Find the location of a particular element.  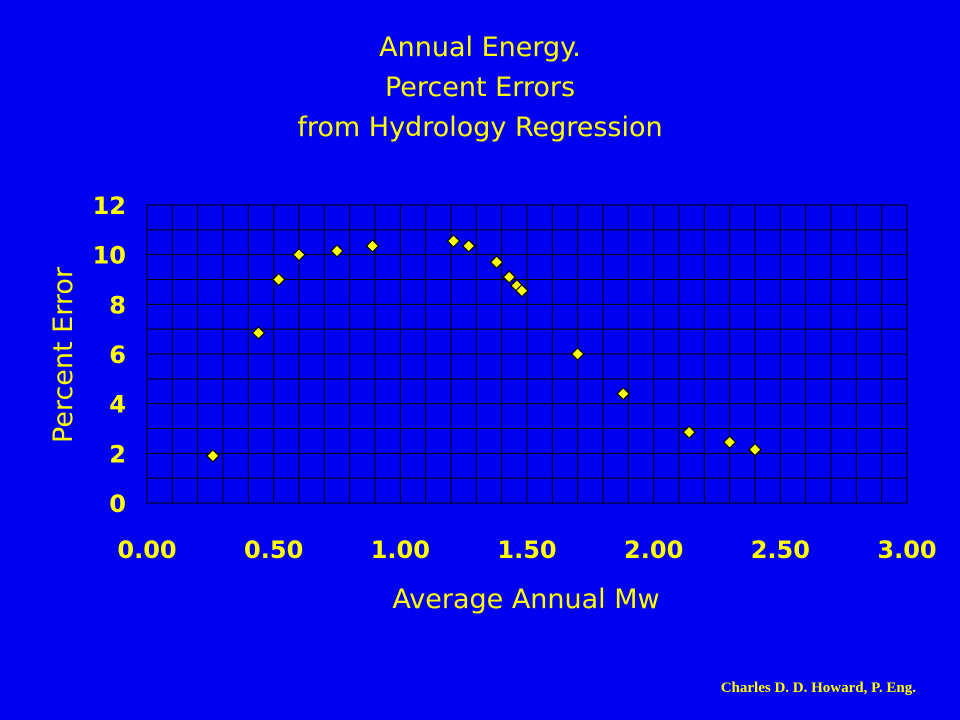

y-tick-label: 6 is located at coordinates (117, 355).